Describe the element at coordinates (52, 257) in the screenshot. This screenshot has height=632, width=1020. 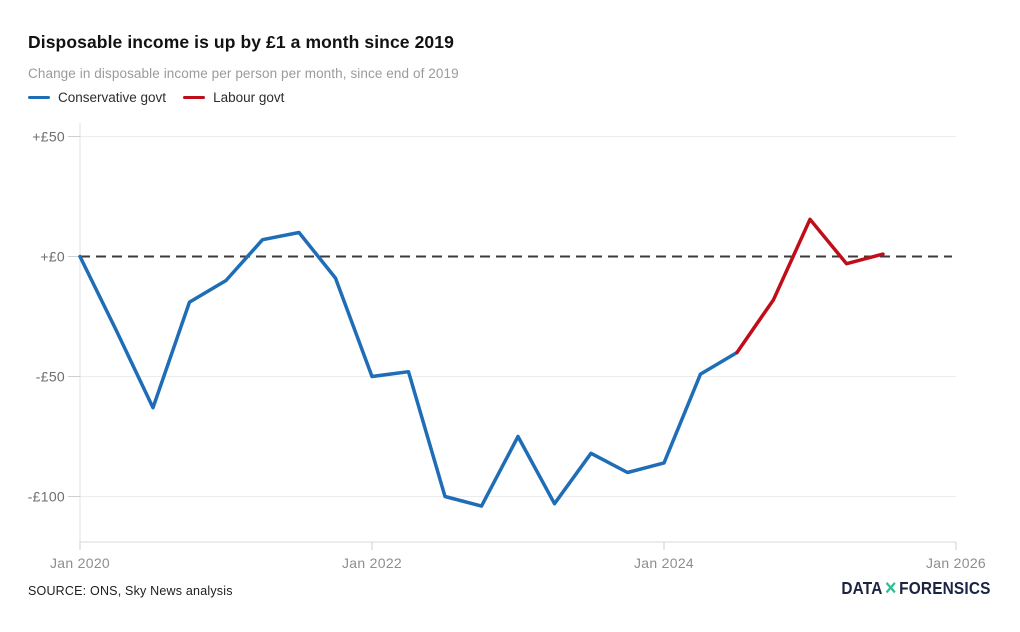
I see `y-axis-label: +£0` at that location.